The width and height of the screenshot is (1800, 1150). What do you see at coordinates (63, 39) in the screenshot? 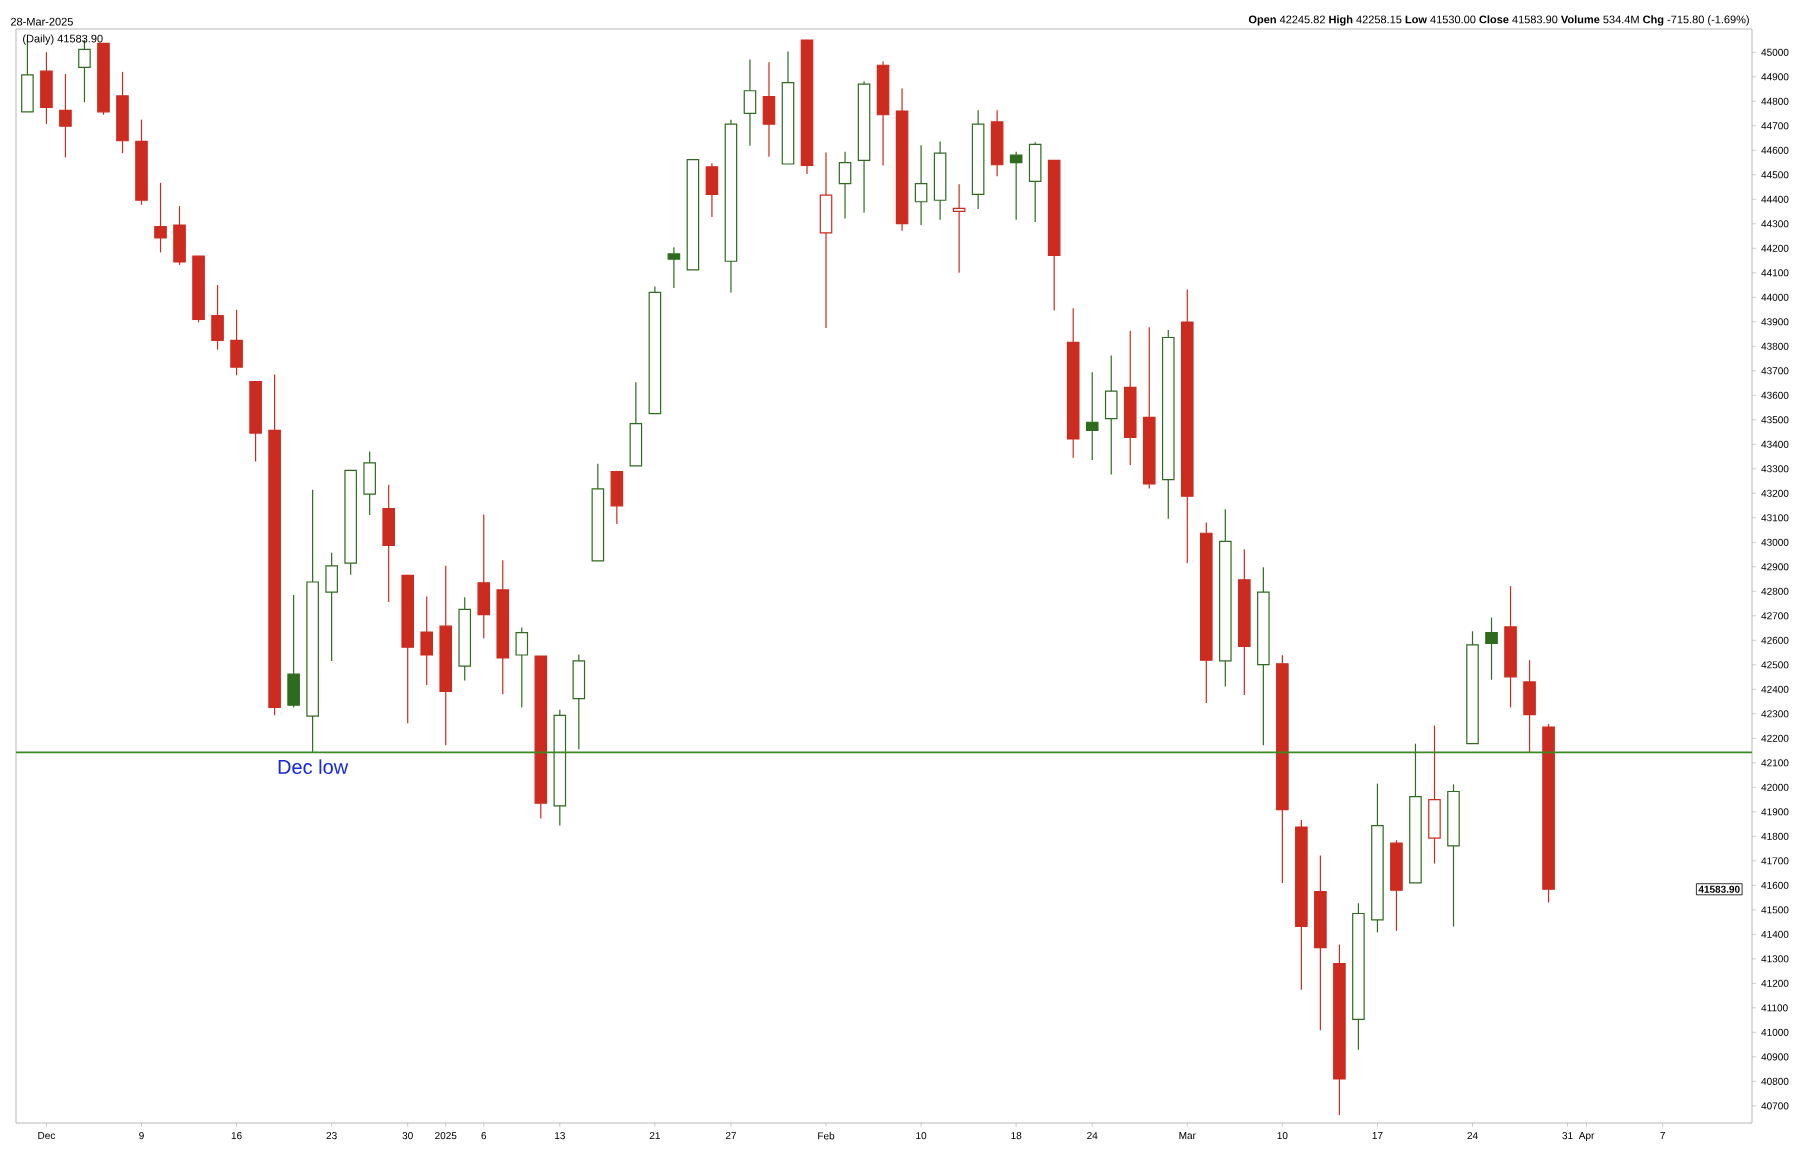
I see `annotation: (Daily) 41583.90` at bounding box center [63, 39].